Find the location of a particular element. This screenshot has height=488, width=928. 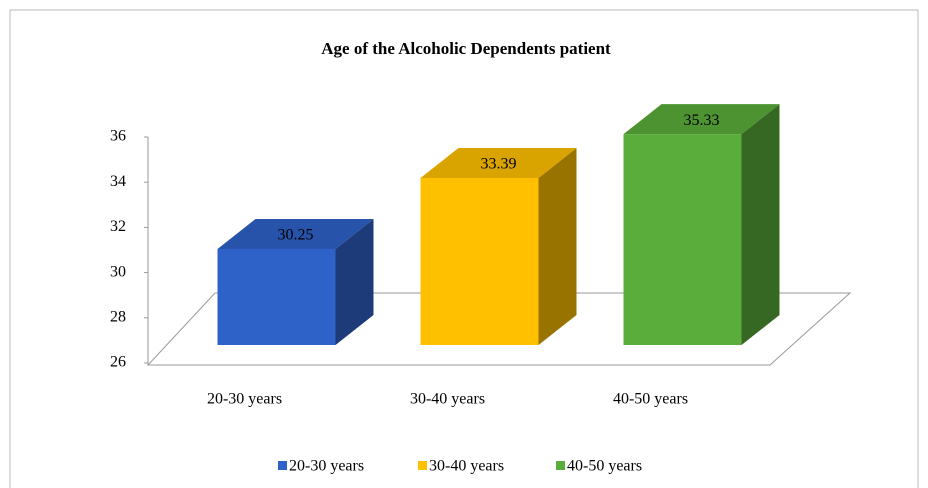

x-tick-label: 30-40 years is located at coordinates (447, 399).